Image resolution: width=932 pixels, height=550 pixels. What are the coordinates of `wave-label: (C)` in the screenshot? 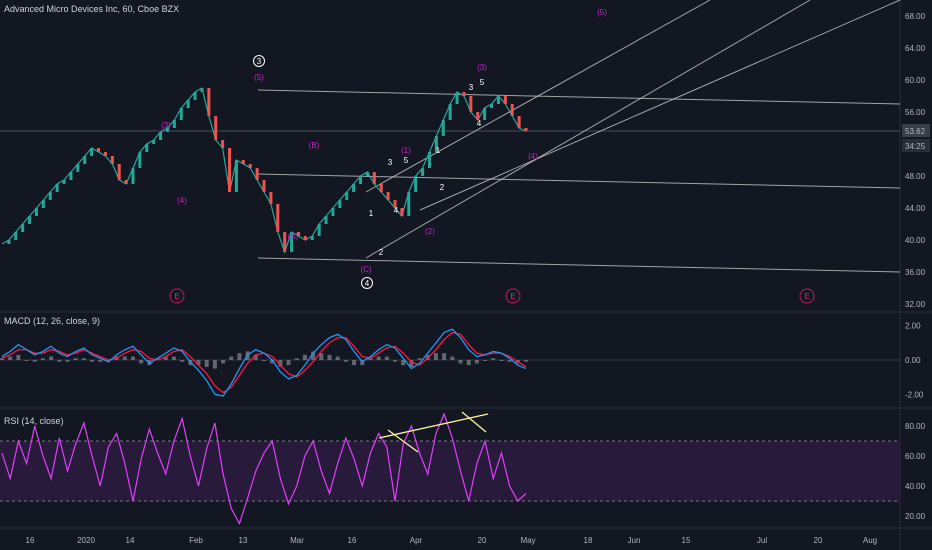 It's located at (365, 269).